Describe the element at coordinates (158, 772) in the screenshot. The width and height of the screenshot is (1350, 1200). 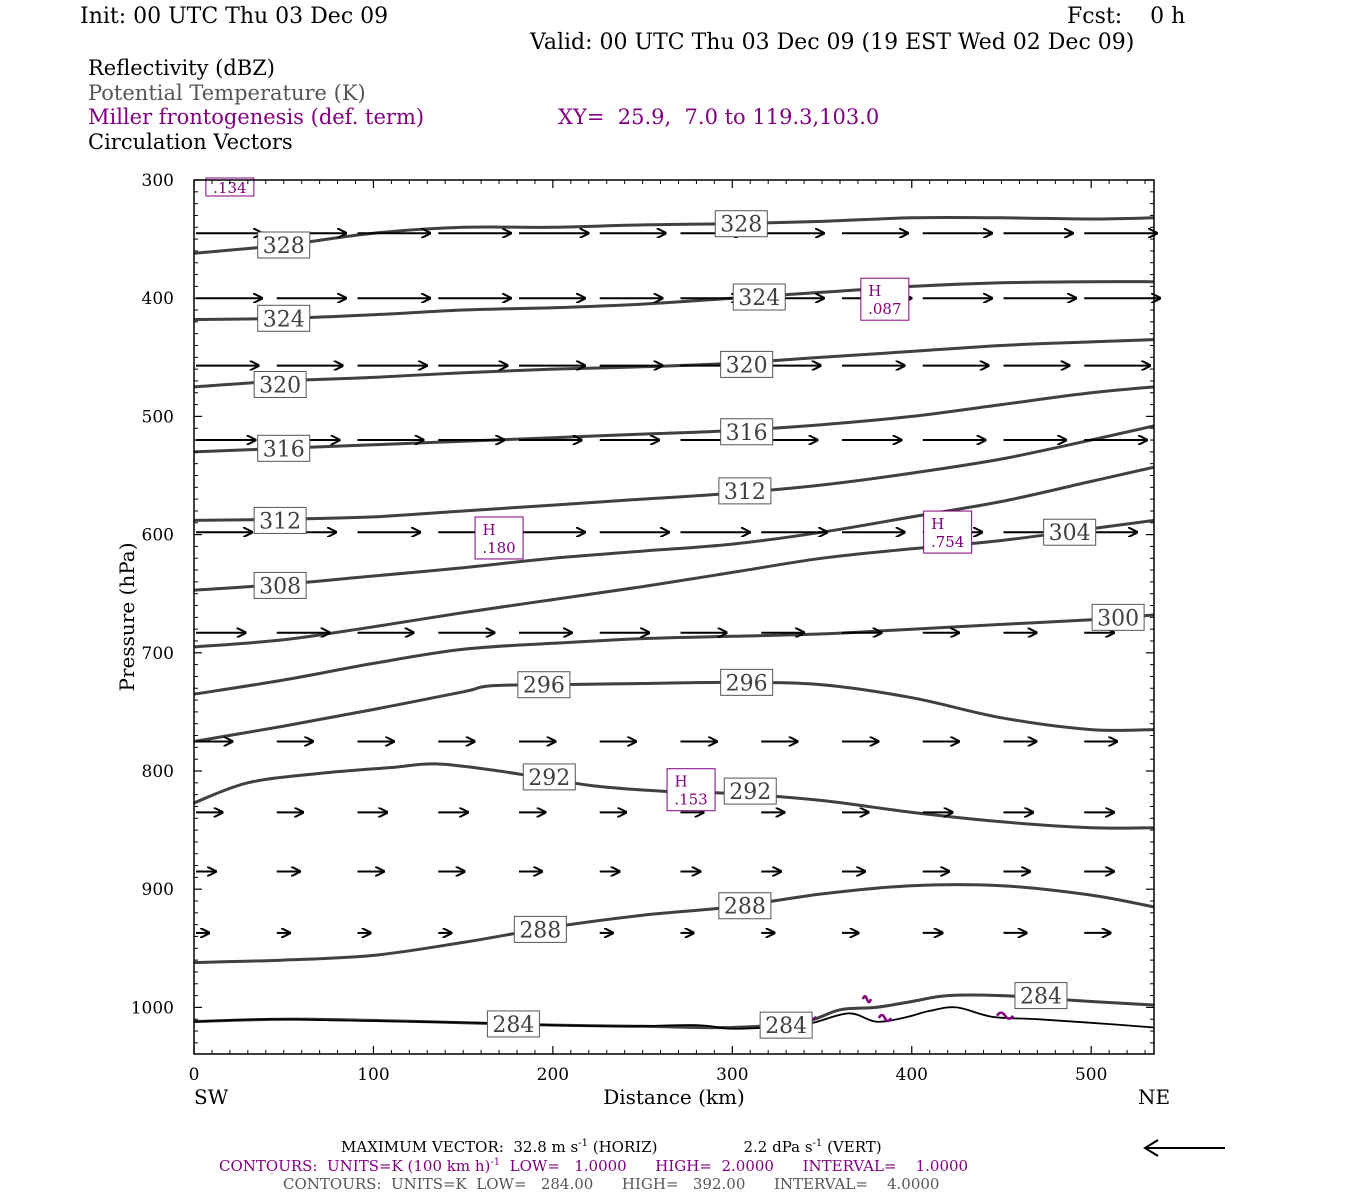
I see `y-tick-label: 800` at that location.